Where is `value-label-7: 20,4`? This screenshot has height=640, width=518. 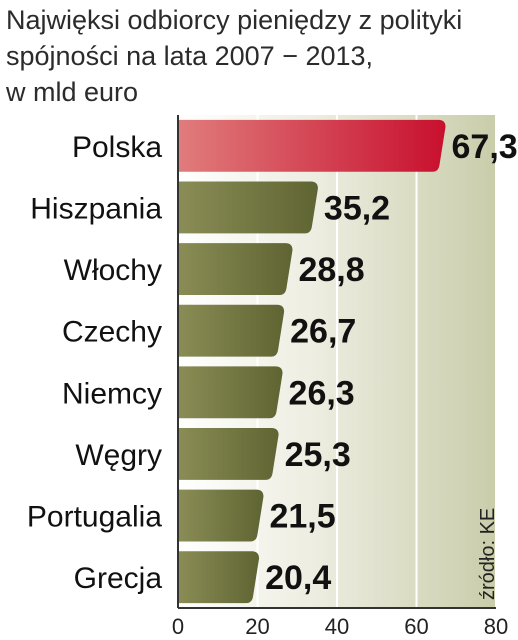
value-label-7: 20,4 is located at coordinates (298, 578).